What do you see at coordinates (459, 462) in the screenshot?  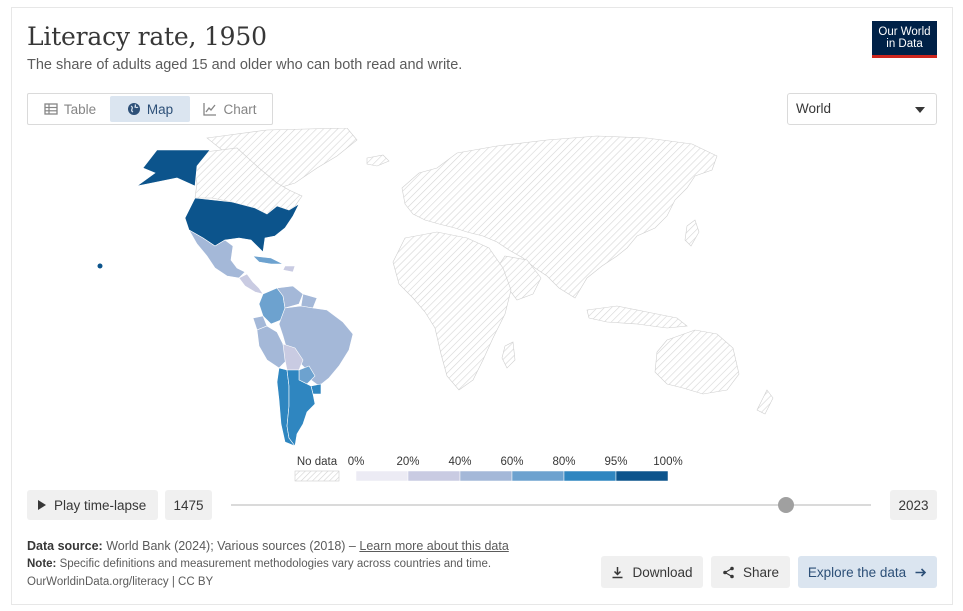 I see `legend-tick-label: 40%` at bounding box center [459, 462].